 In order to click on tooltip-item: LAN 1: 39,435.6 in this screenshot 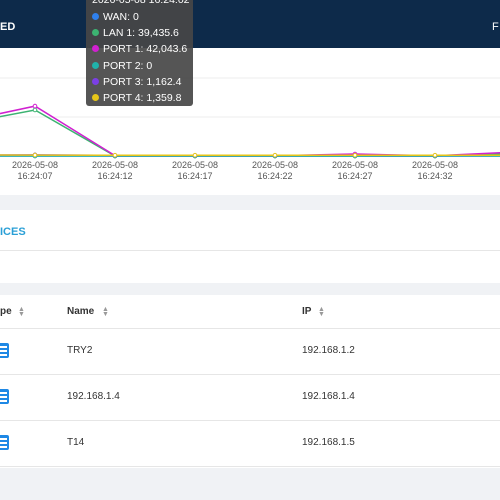, I will do `click(135, 33)`.